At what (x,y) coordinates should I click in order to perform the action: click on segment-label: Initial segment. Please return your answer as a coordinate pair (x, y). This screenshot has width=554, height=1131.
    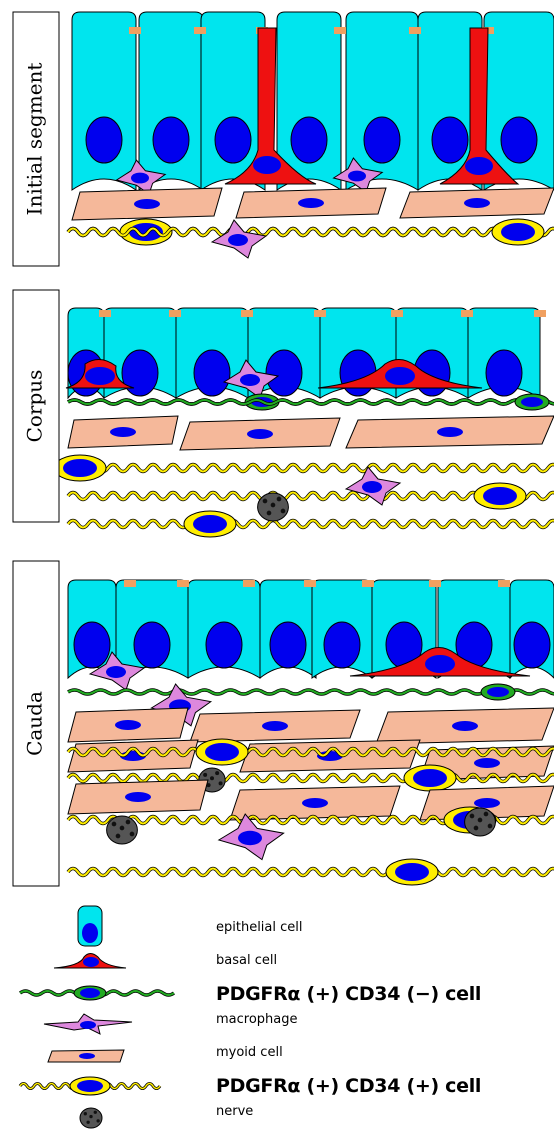
    Looking at the image, I should click on (35, 139).